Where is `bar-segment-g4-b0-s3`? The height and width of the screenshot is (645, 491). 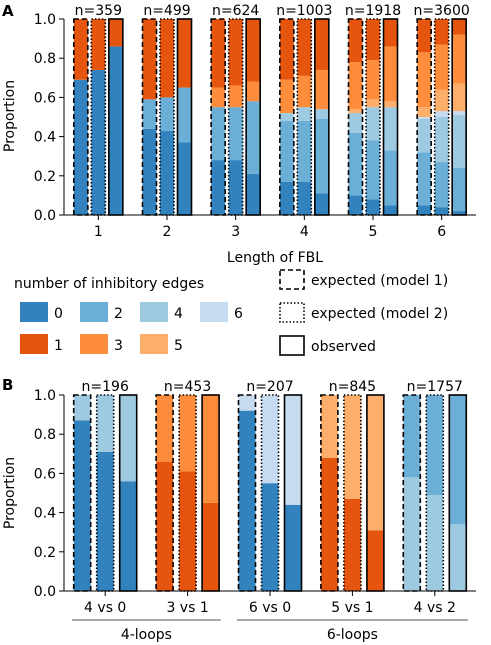
bar-segment-g4-b0-s3 is located at coordinates (355, 111).